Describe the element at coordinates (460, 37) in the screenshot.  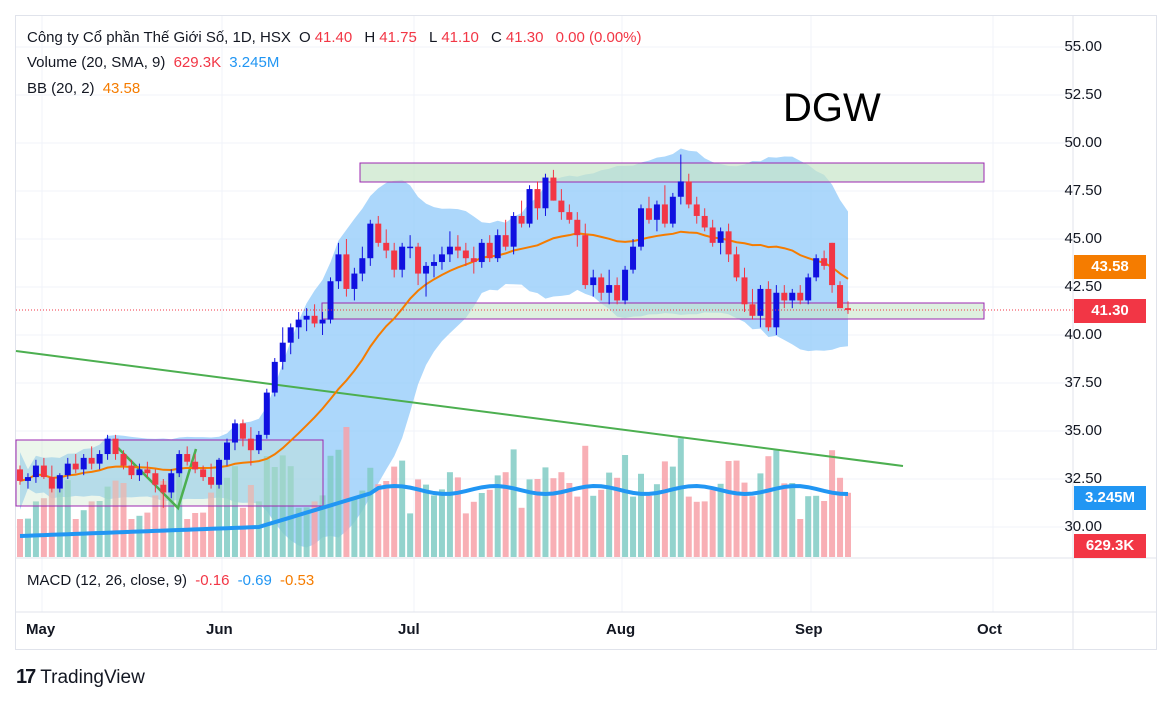
I see `legend-low: 41.10` at that location.